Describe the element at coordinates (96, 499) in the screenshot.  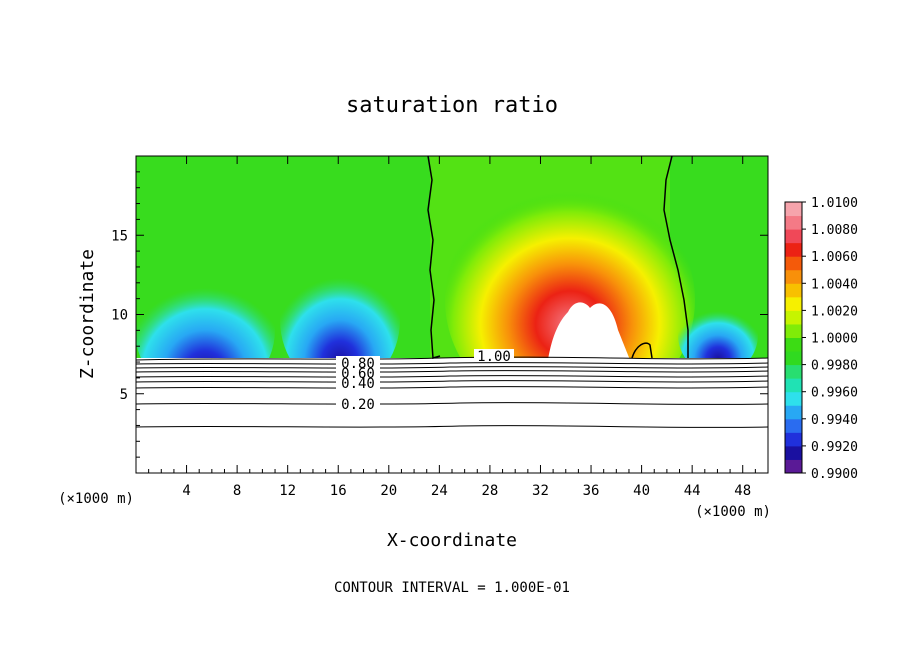
I see `x-unit-label-left: (×1000 m)` at that location.